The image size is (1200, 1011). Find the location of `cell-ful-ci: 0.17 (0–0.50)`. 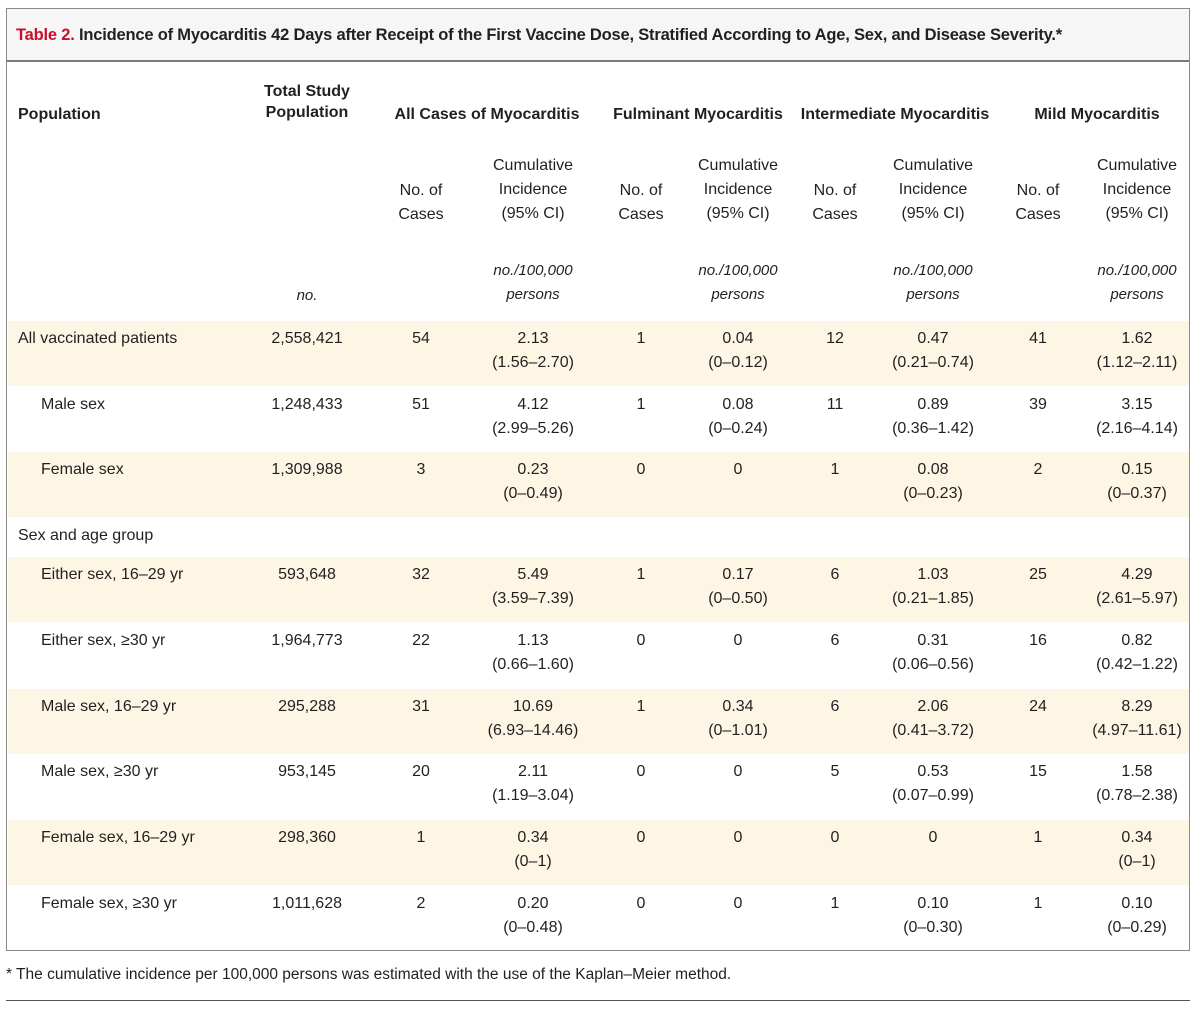

cell-ful-ci: 0.17 (0–0.50) is located at coordinates (738, 586).